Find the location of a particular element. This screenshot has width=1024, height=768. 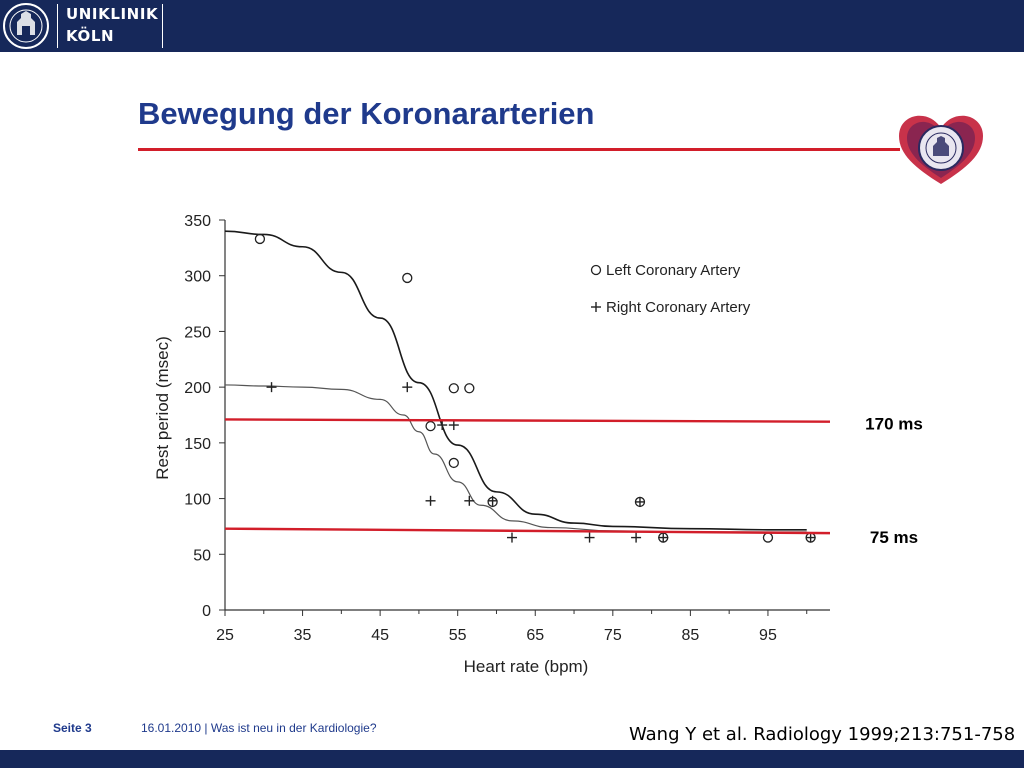

bottom-bar is located at coordinates (512, 759).